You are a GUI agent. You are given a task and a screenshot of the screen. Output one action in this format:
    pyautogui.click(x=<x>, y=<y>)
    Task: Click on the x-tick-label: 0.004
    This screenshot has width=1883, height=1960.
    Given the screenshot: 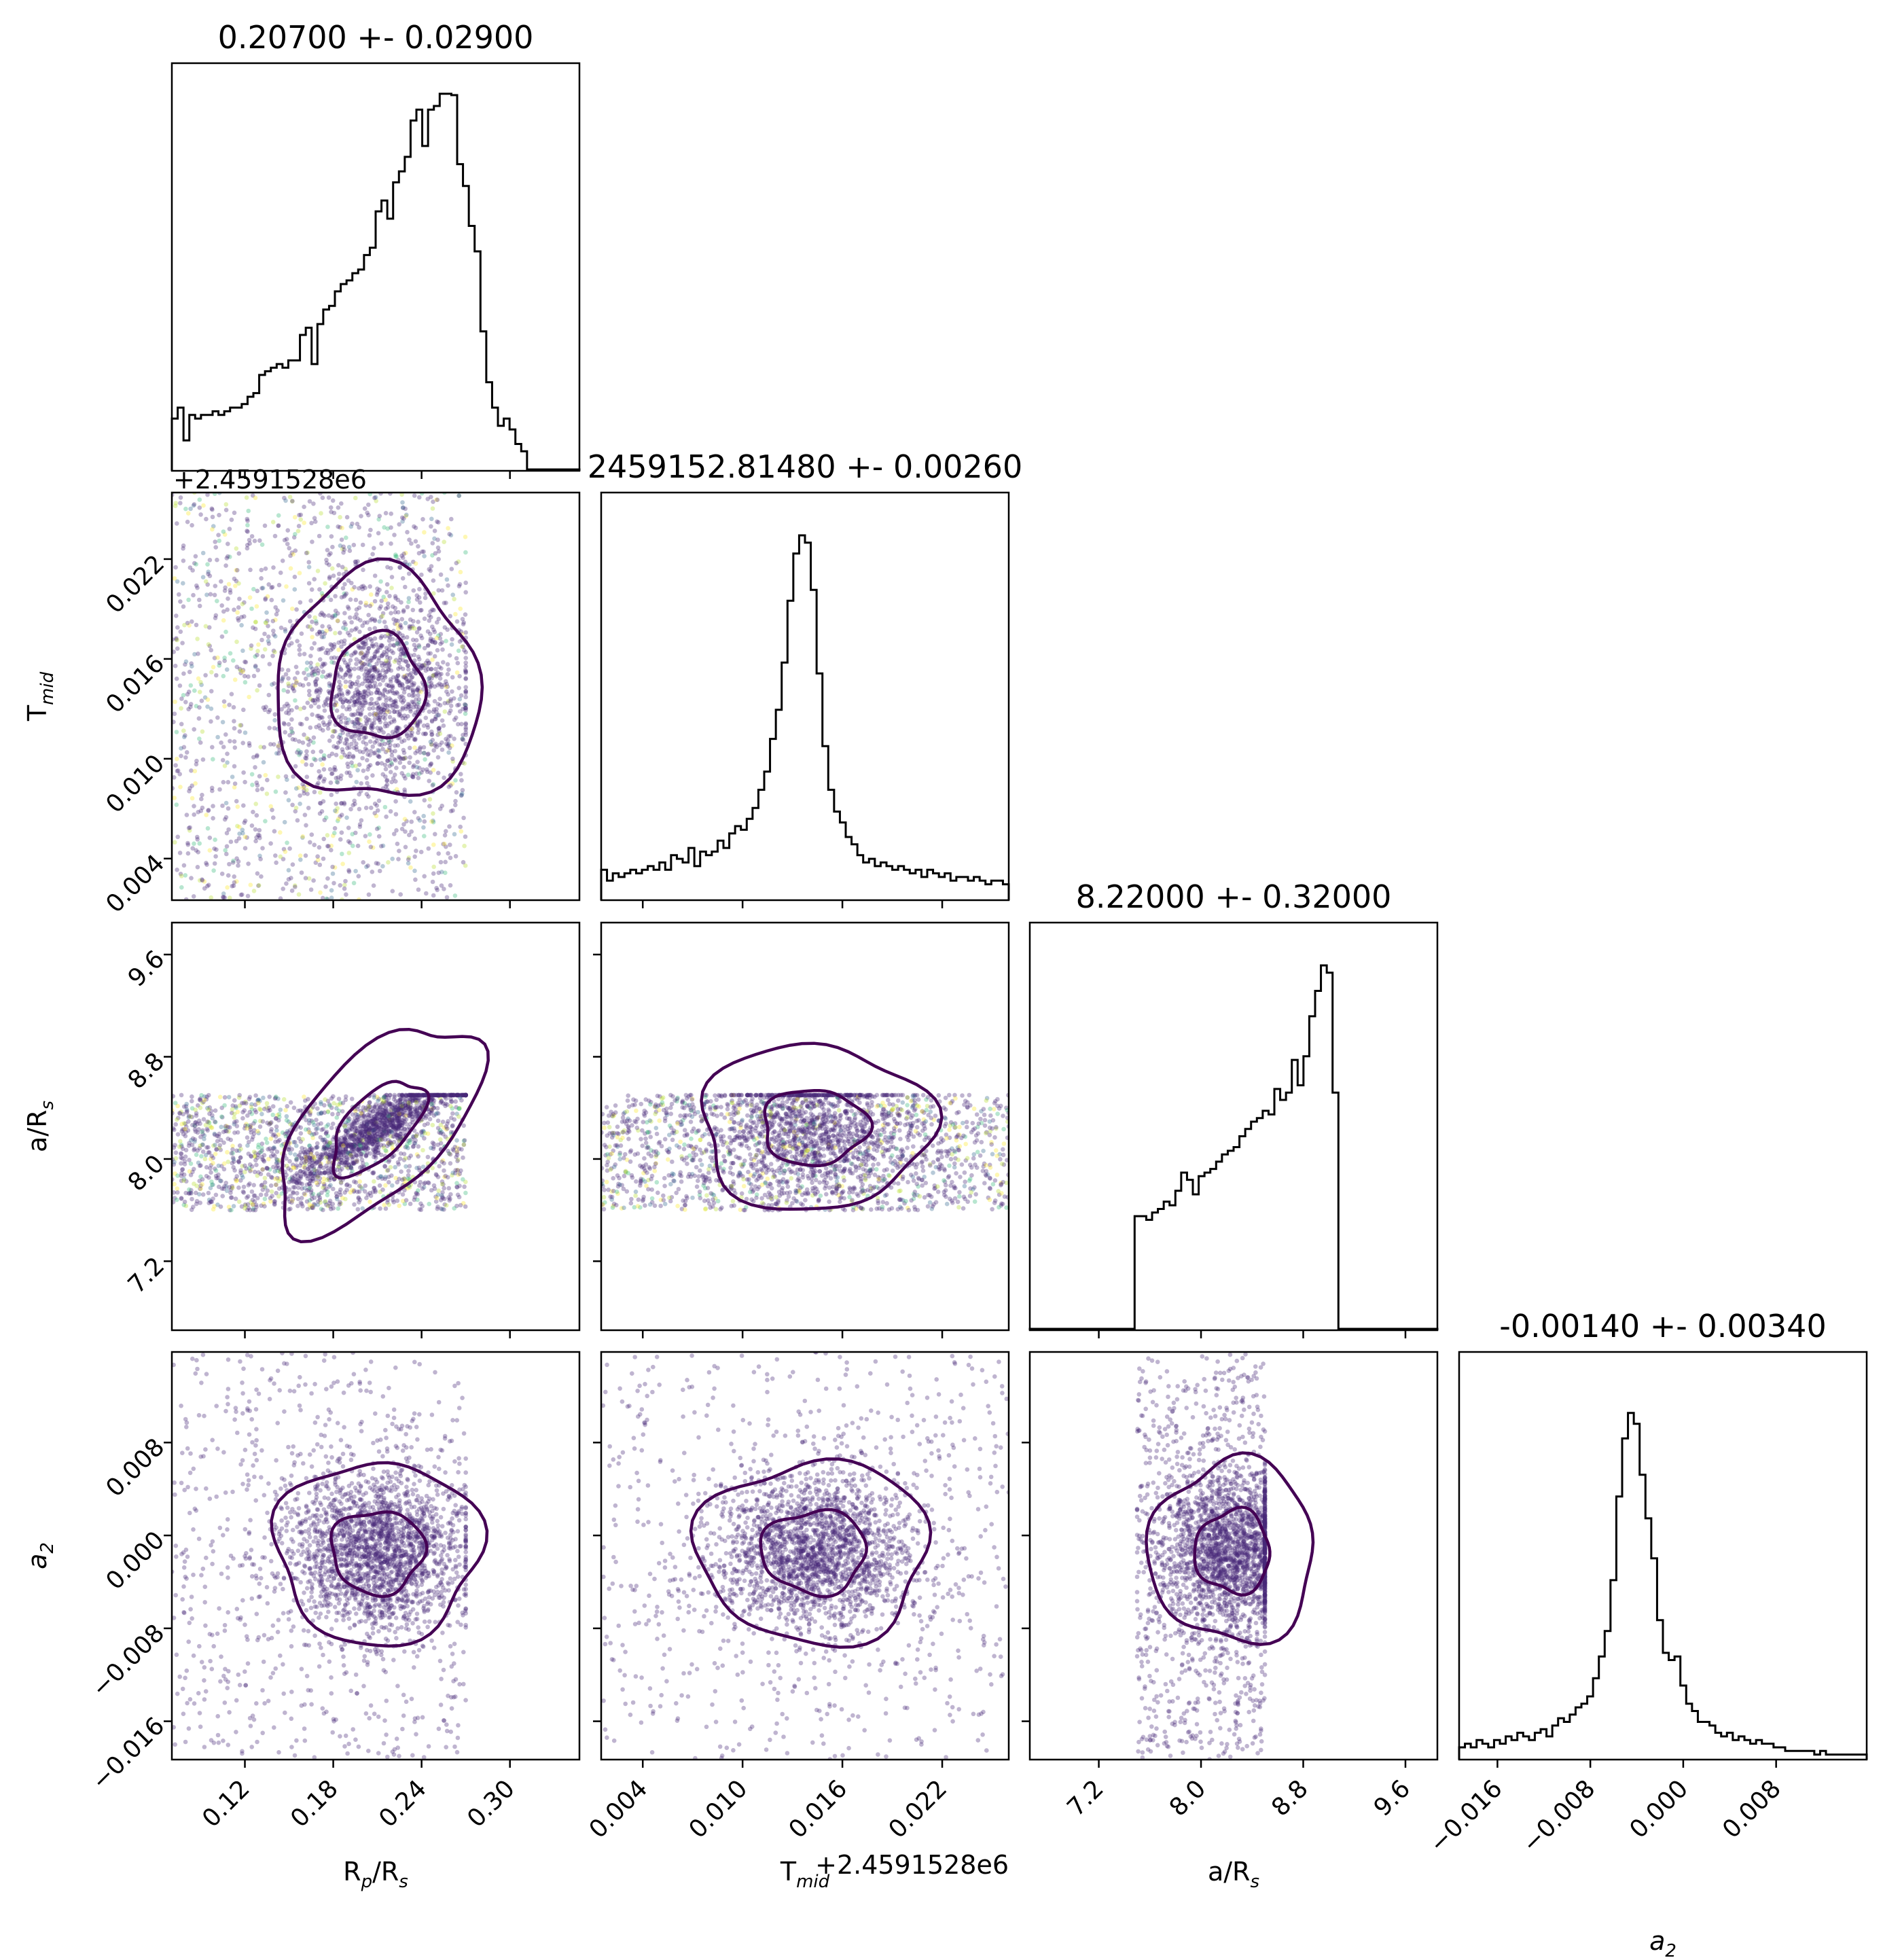 What is the action you would take?
    pyautogui.click(x=618, y=1809)
    